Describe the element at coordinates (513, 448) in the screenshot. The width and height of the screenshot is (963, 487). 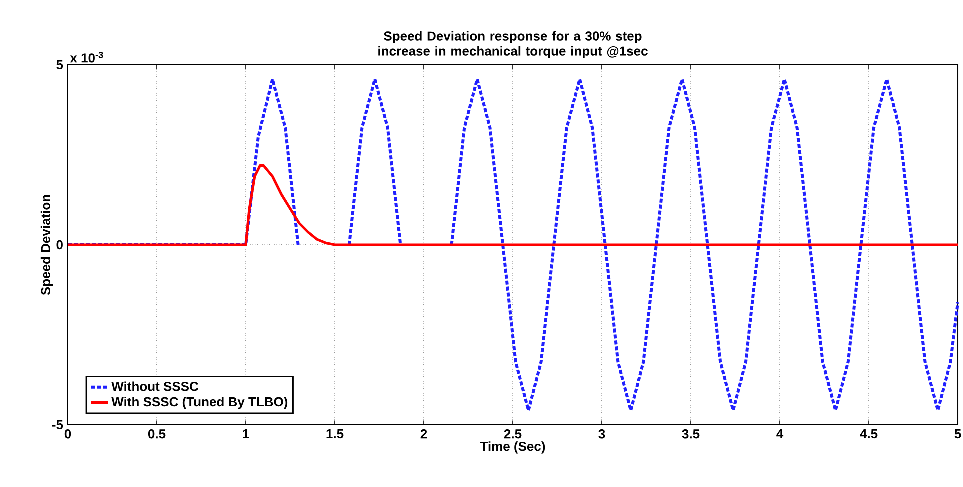
I see `x-axis-title: Time (Sec)` at that location.